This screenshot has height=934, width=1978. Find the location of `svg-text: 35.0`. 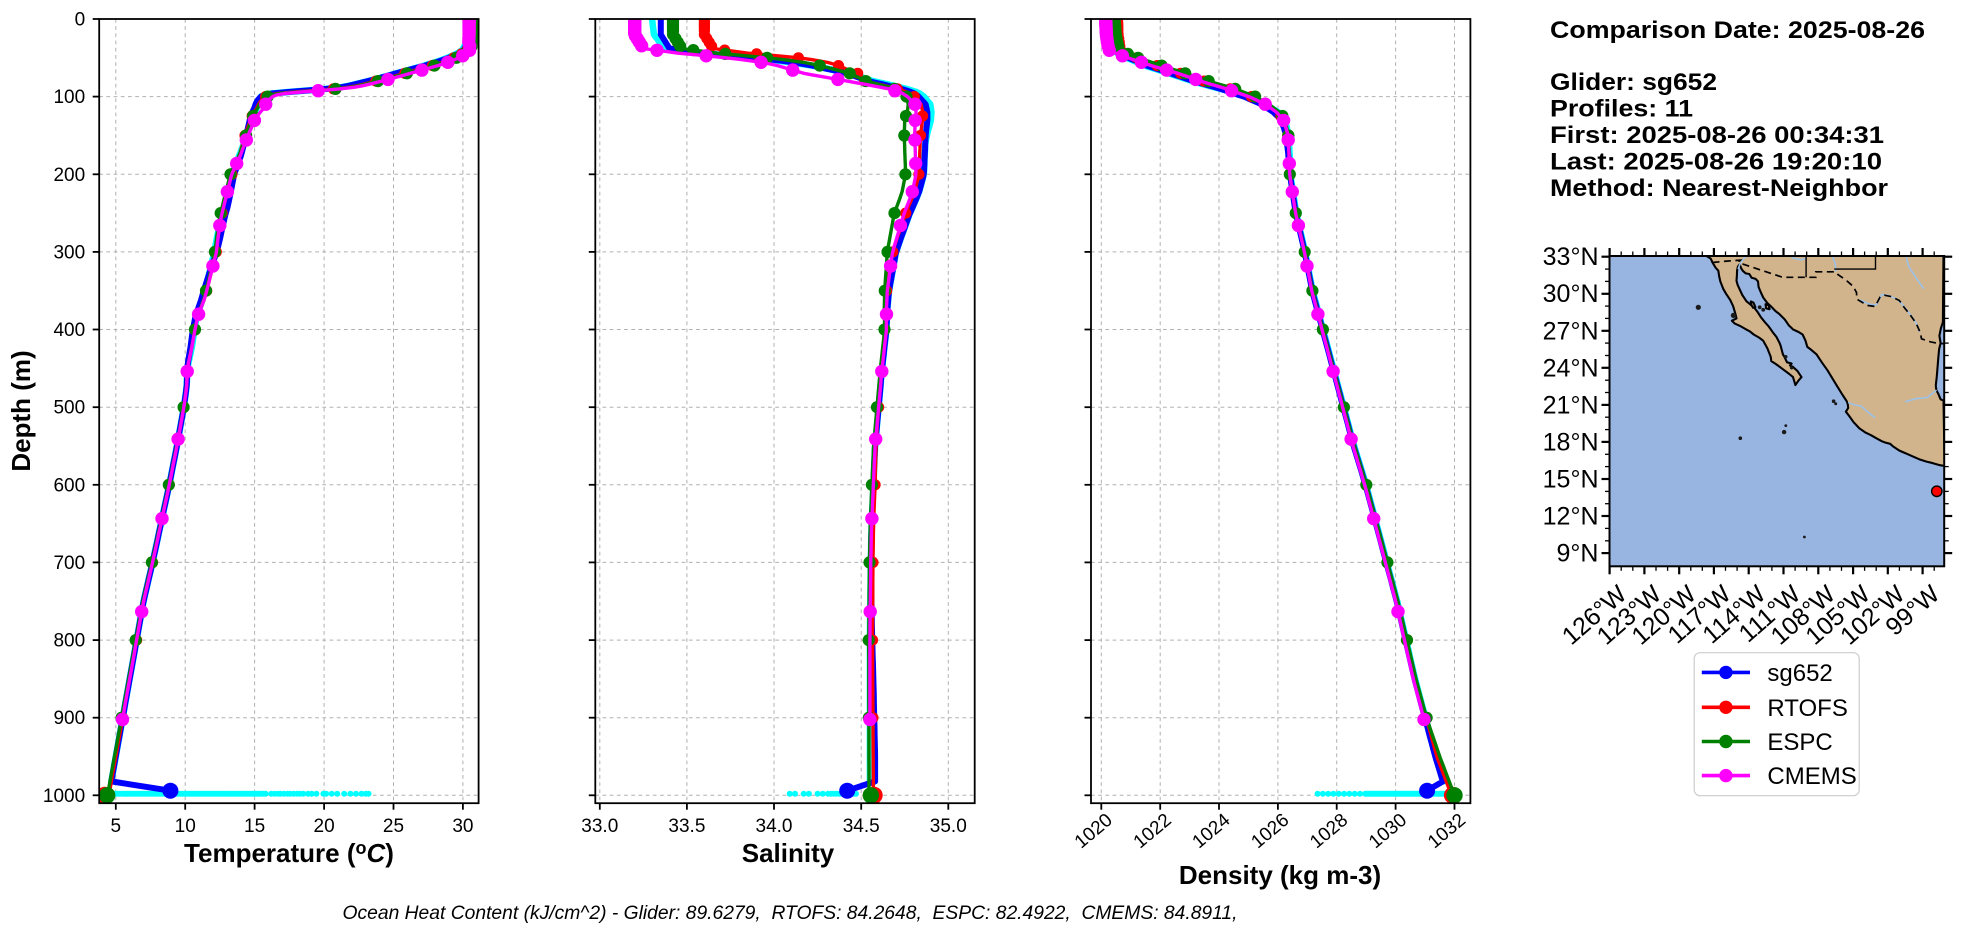

svg-text: 35.0 is located at coordinates (948, 826).